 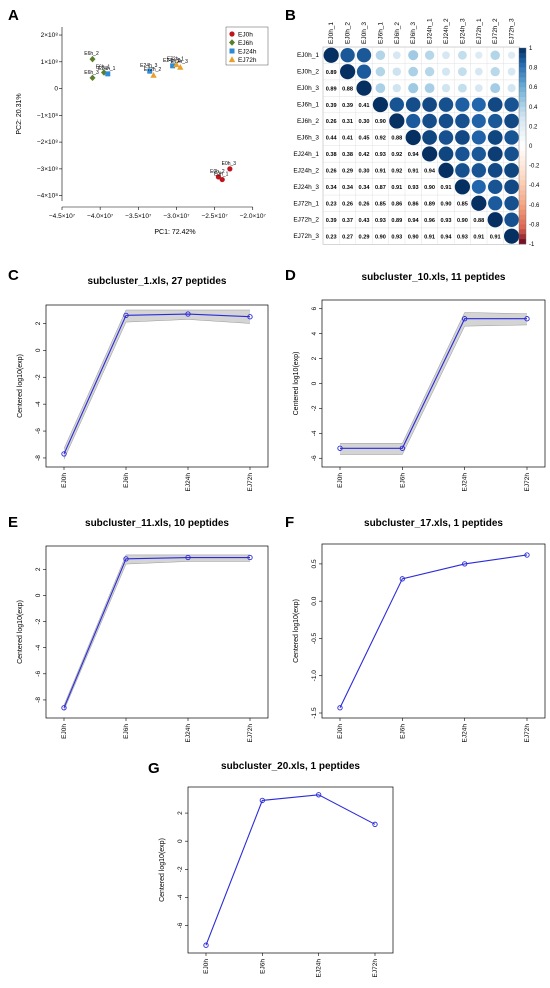 I want to click on chart-title: subcluster_17.xls, 1 peptides, so click(x=433, y=523).